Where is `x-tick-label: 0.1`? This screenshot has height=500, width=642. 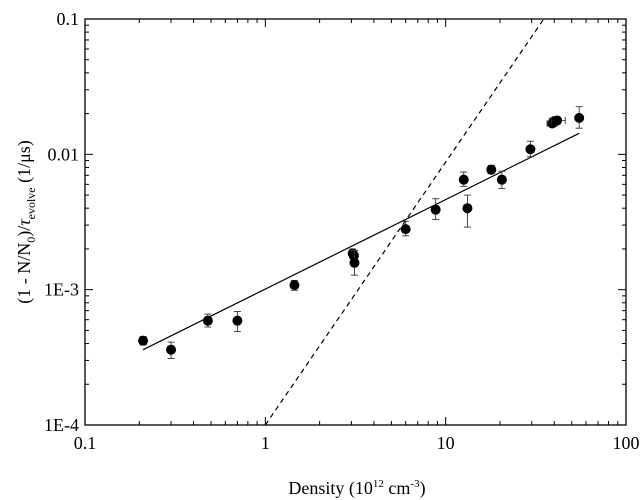 x-tick-label: 0.1 is located at coordinates (85, 443).